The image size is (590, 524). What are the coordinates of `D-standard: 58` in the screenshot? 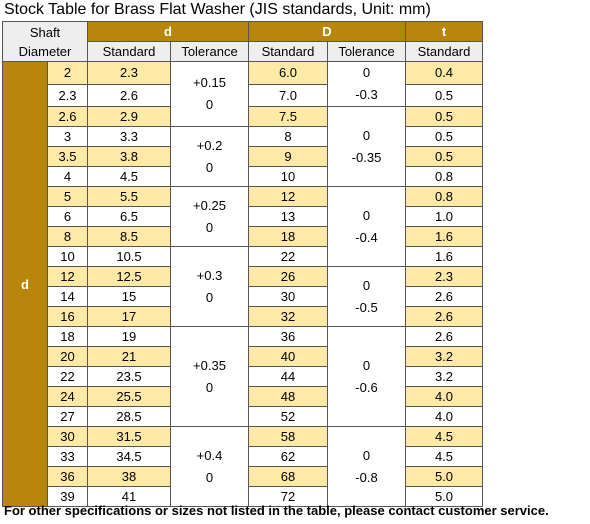 It's located at (288, 436).